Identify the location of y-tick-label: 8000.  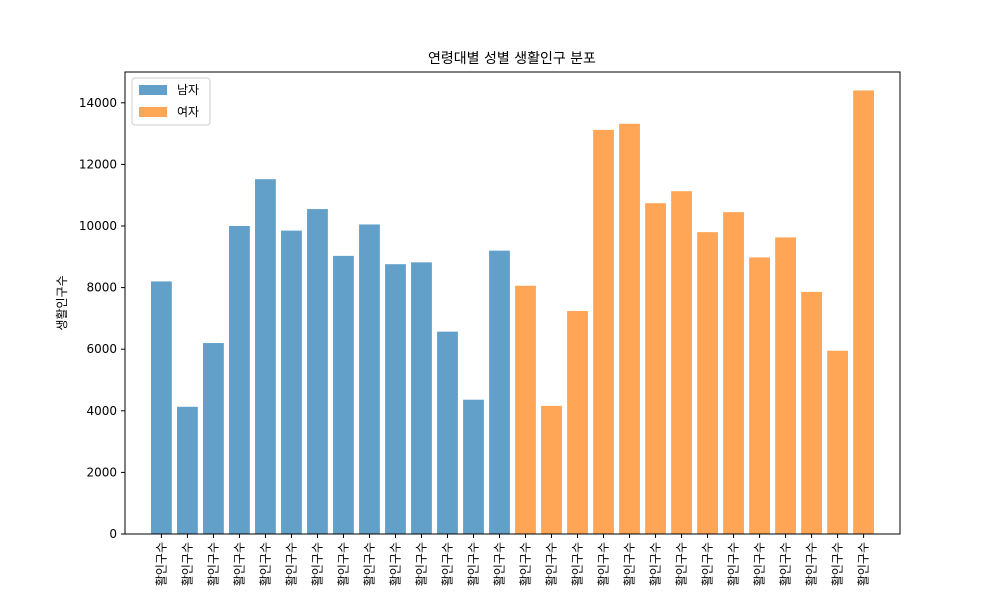
(101, 288).